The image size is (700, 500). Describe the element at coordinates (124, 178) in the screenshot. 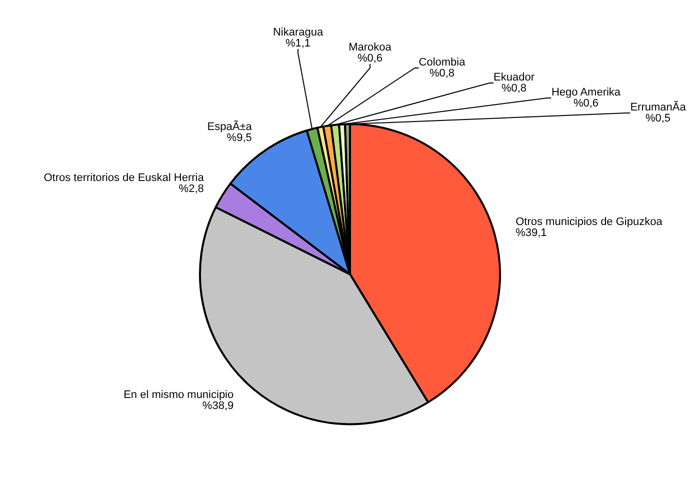

I see `slice-label: Otros territorios de Euskal Herria` at that location.